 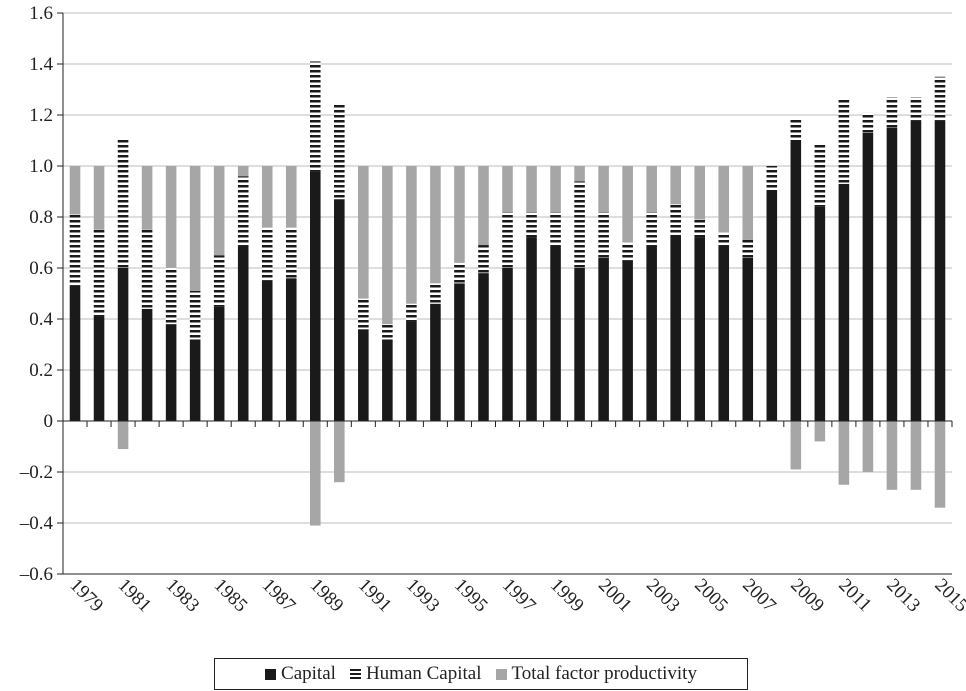 I want to click on bar-capital-1999, so click(x=555, y=333).